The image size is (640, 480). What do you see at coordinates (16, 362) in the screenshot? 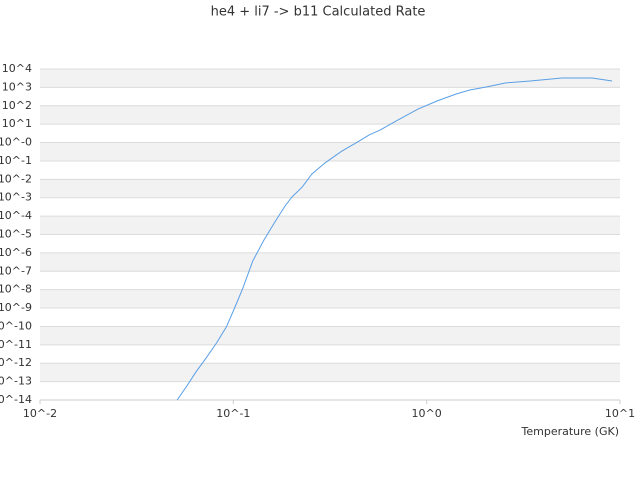
I see `y-tick-label: 10^-12` at bounding box center [16, 362].